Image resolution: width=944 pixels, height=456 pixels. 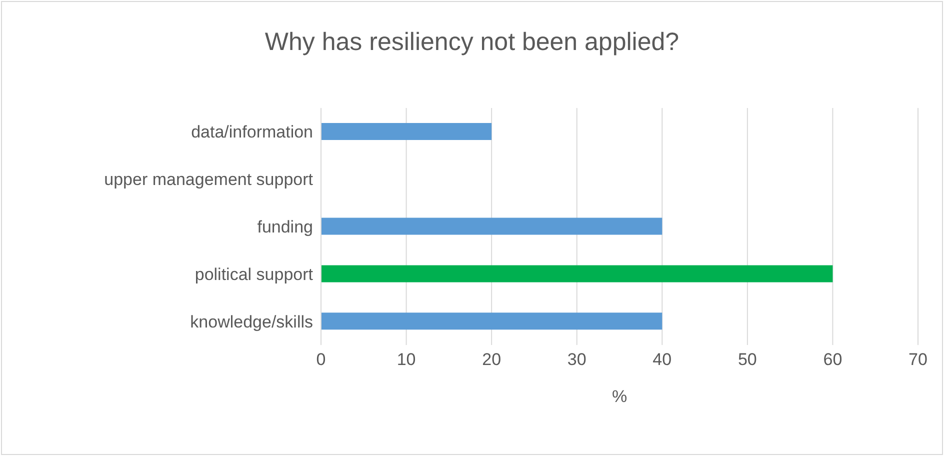 What do you see at coordinates (662, 360) in the screenshot?
I see `x-tick-label: 40` at bounding box center [662, 360].